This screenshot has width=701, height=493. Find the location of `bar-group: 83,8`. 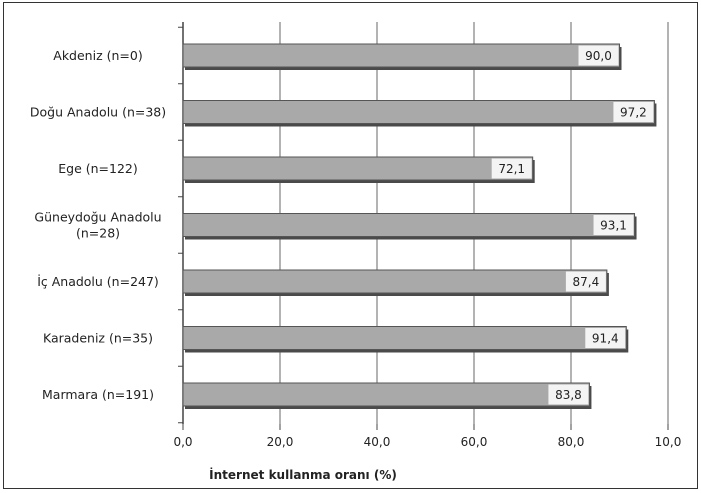

bar-group: 83,8 is located at coordinates (387, 396).